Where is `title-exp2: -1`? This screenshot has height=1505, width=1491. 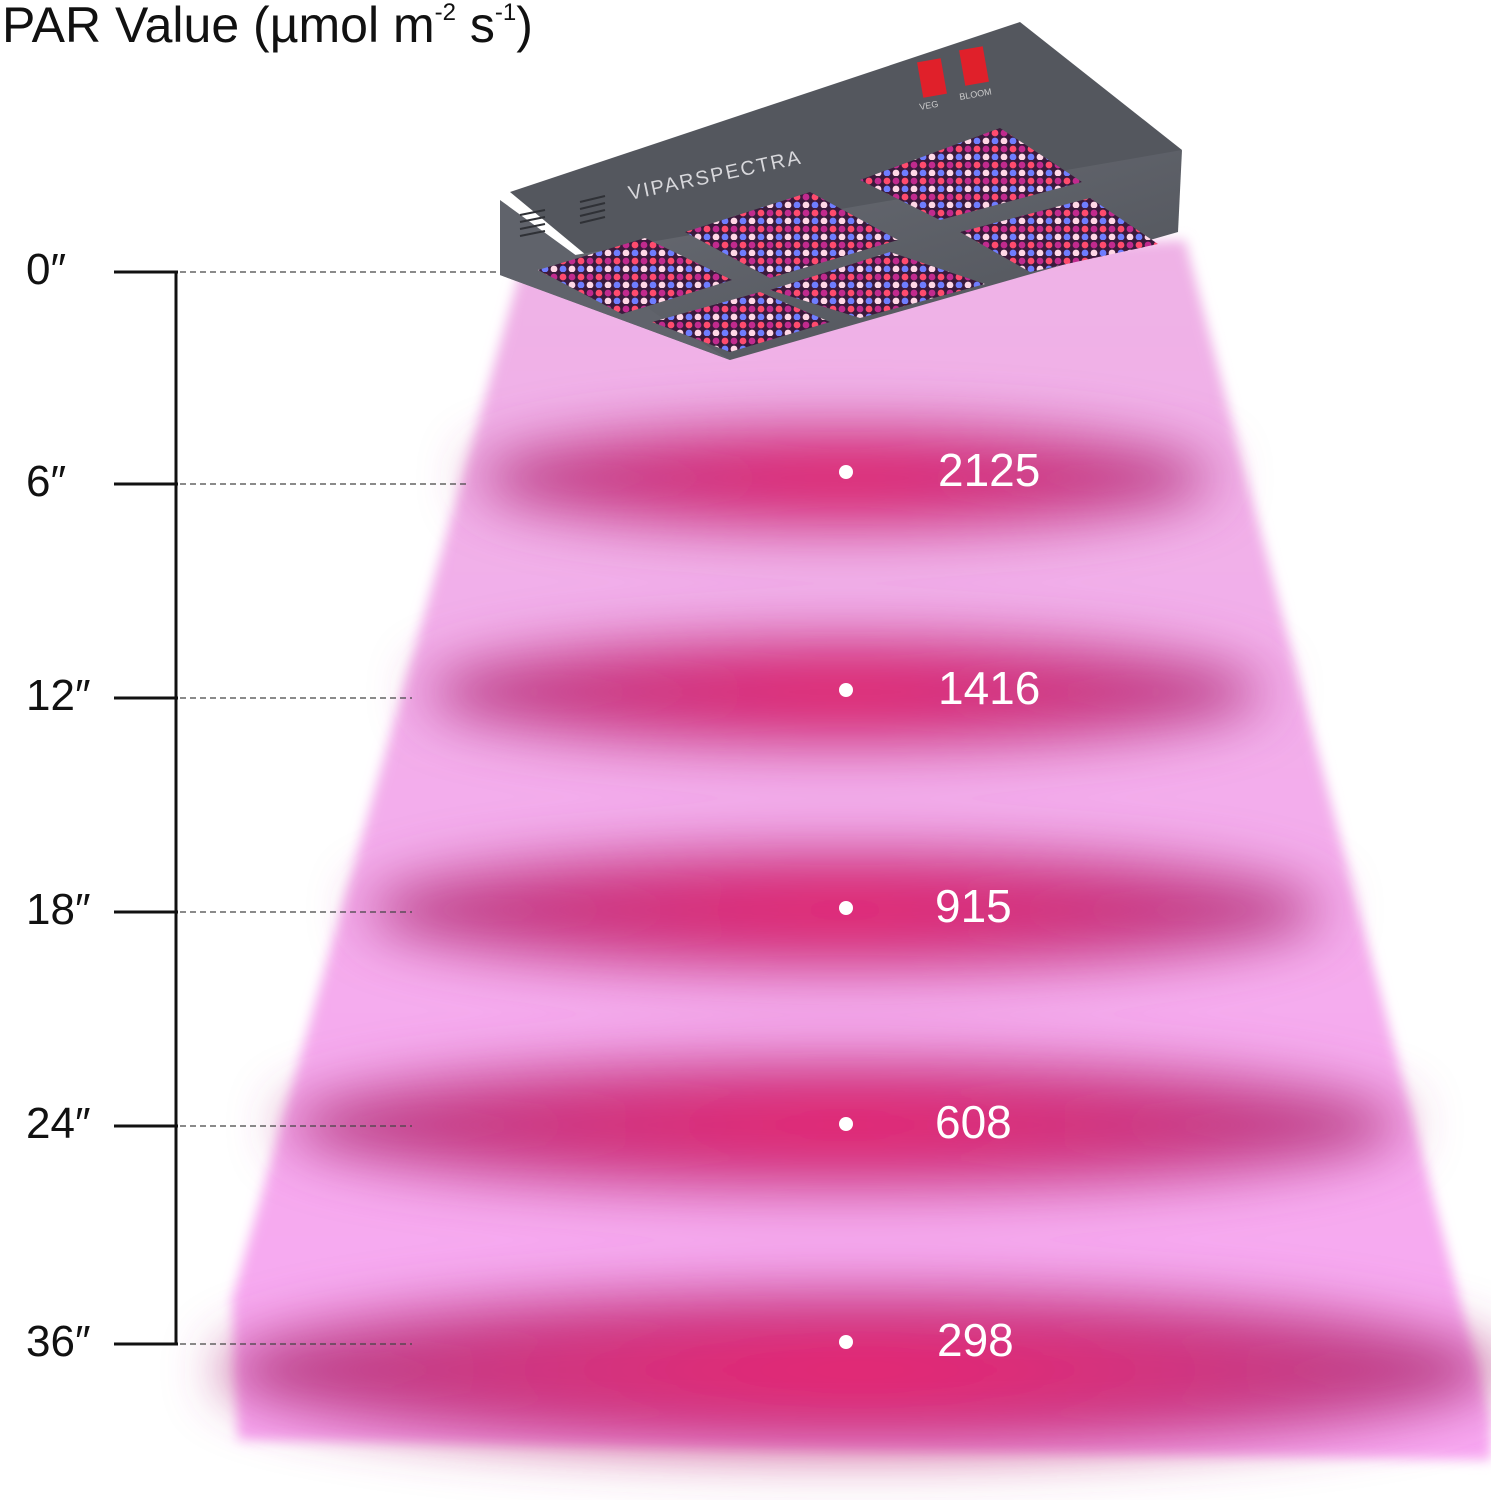 title-exp2: -1 is located at coordinates (505, 13).